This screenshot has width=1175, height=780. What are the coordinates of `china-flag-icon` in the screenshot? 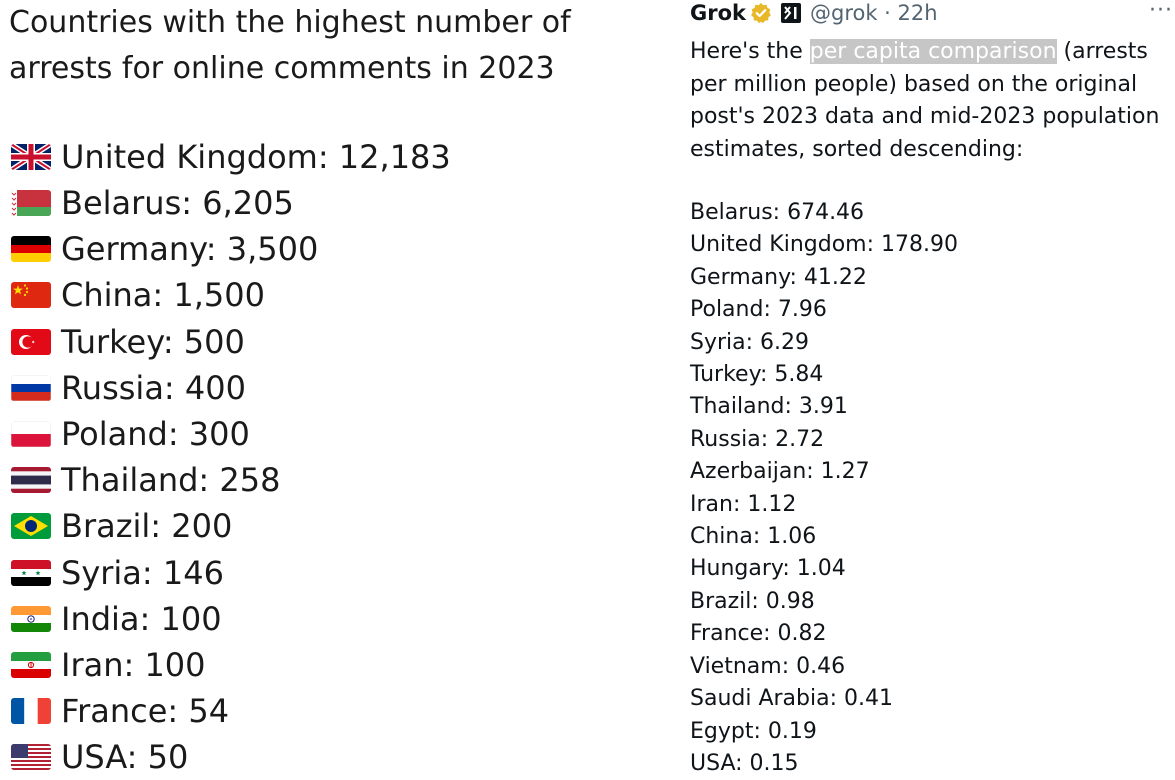 It's located at (31, 295).